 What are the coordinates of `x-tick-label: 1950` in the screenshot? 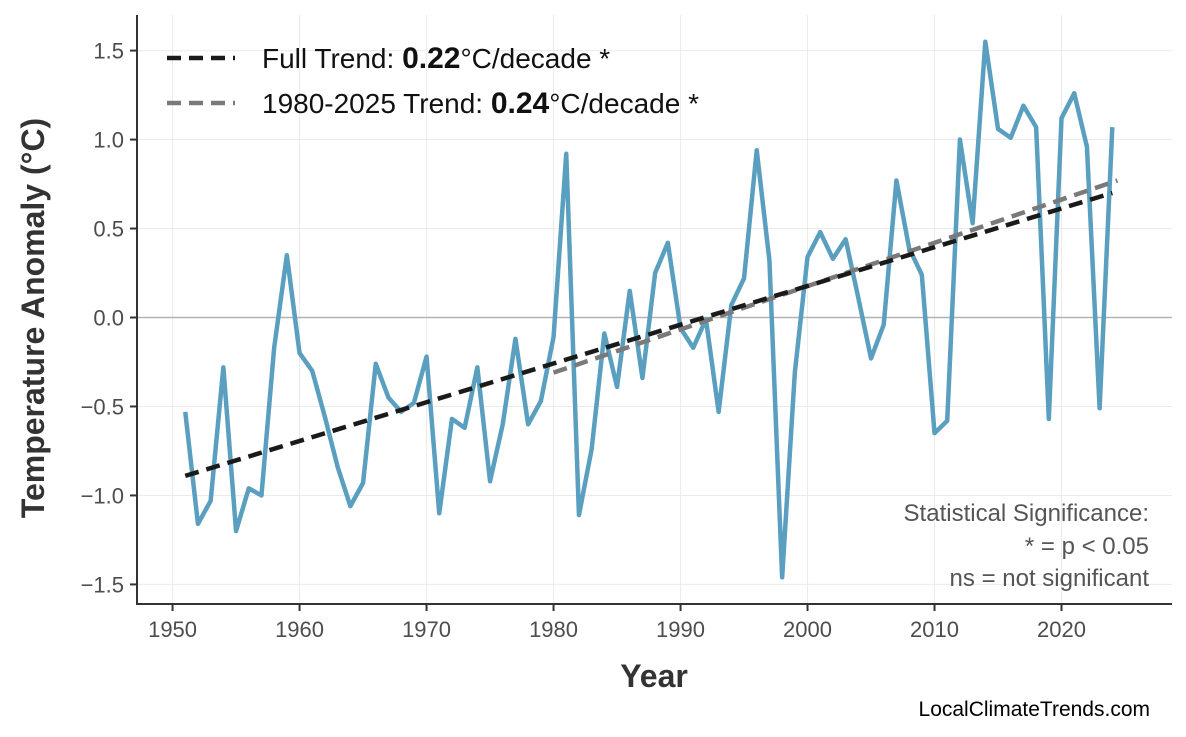 It's located at (172, 629).